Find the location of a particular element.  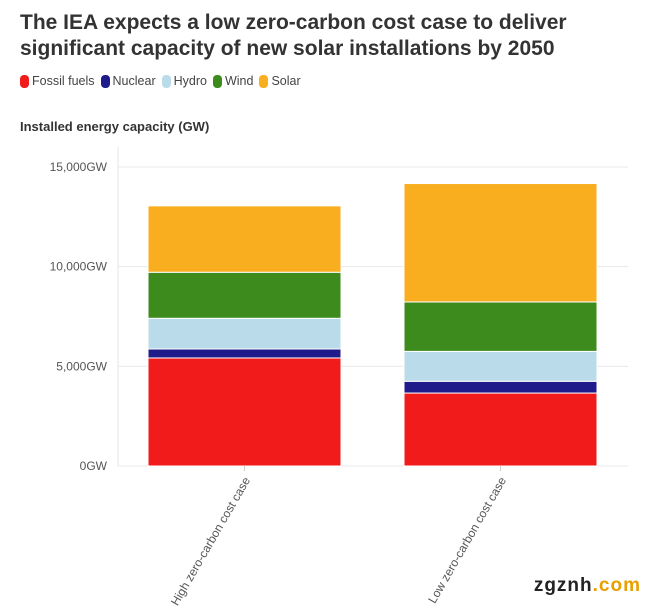

watermark-prefix: zgznh is located at coordinates (563, 585).